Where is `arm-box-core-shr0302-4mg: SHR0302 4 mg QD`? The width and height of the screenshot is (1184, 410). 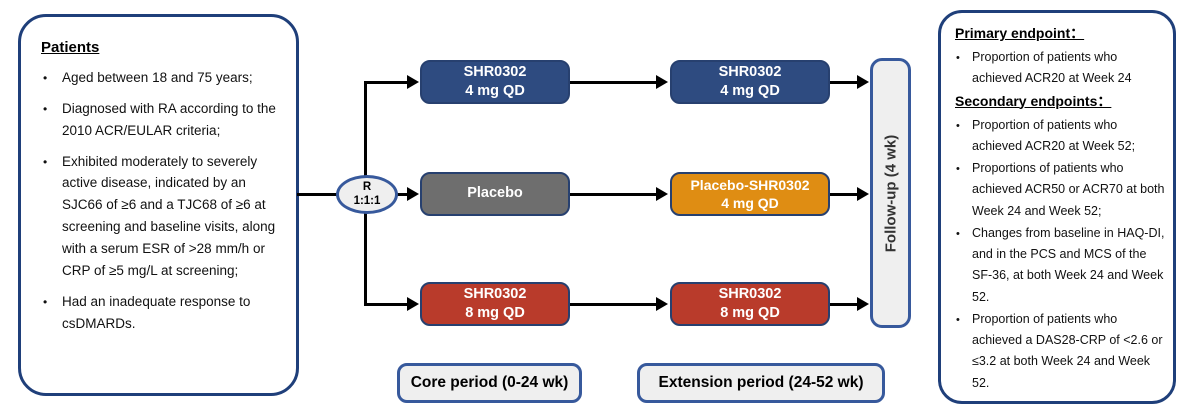
arm-box-core-shr0302-4mg: SHR0302 4 mg QD is located at coordinates (495, 82).